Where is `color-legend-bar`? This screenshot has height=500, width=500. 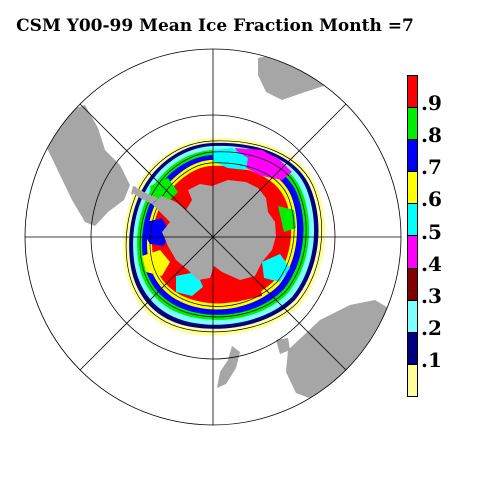
color-legend-bar is located at coordinates (412, 236).